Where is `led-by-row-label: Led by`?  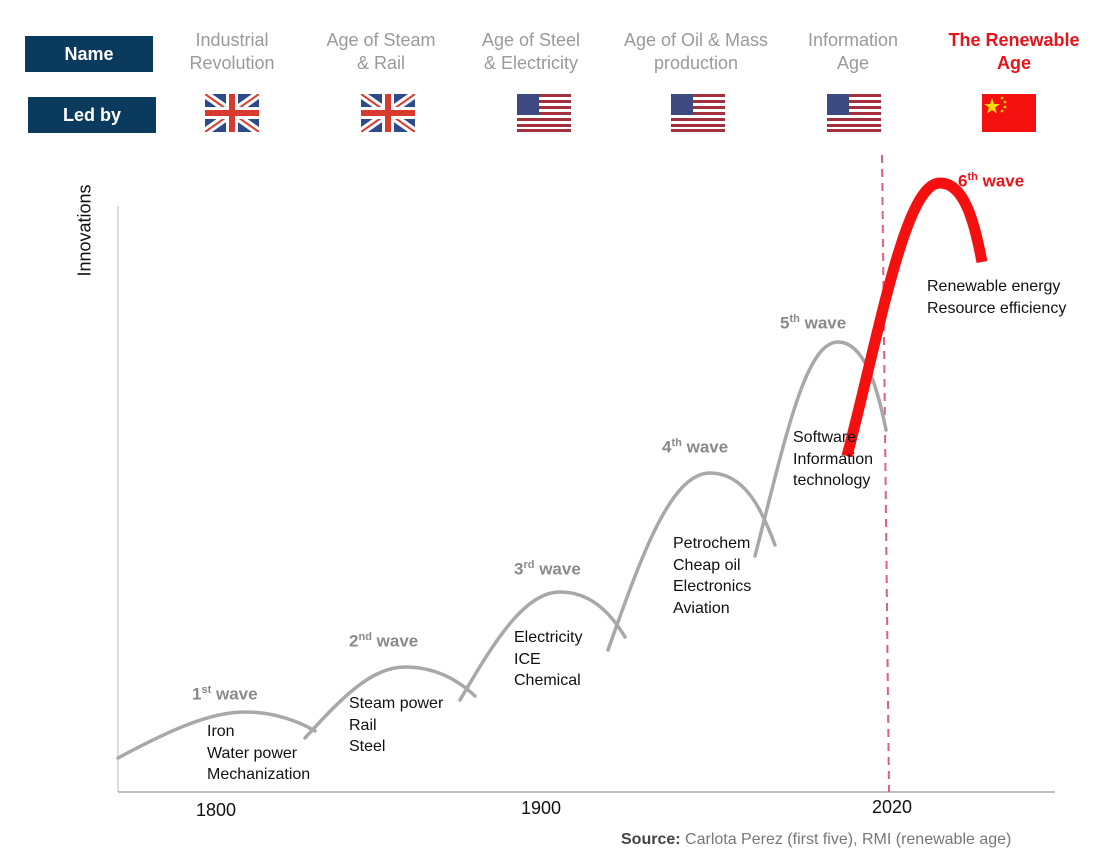 led-by-row-label: Led by is located at coordinates (92, 115).